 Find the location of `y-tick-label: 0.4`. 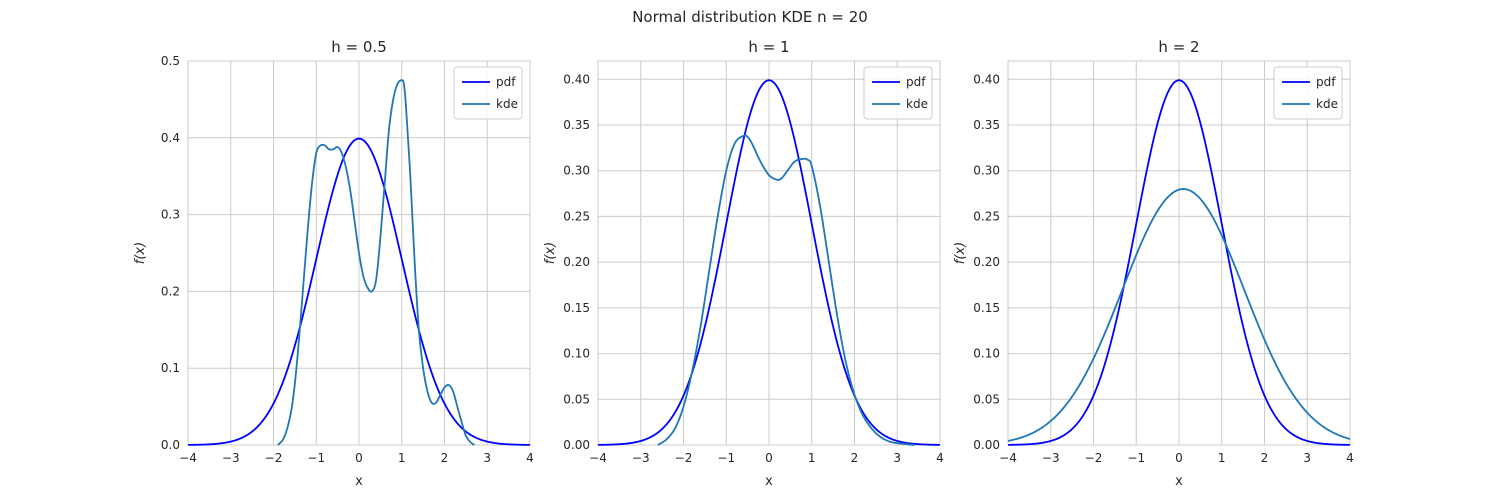

y-tick-label: 0.4 is located at coordinates (170, 138).